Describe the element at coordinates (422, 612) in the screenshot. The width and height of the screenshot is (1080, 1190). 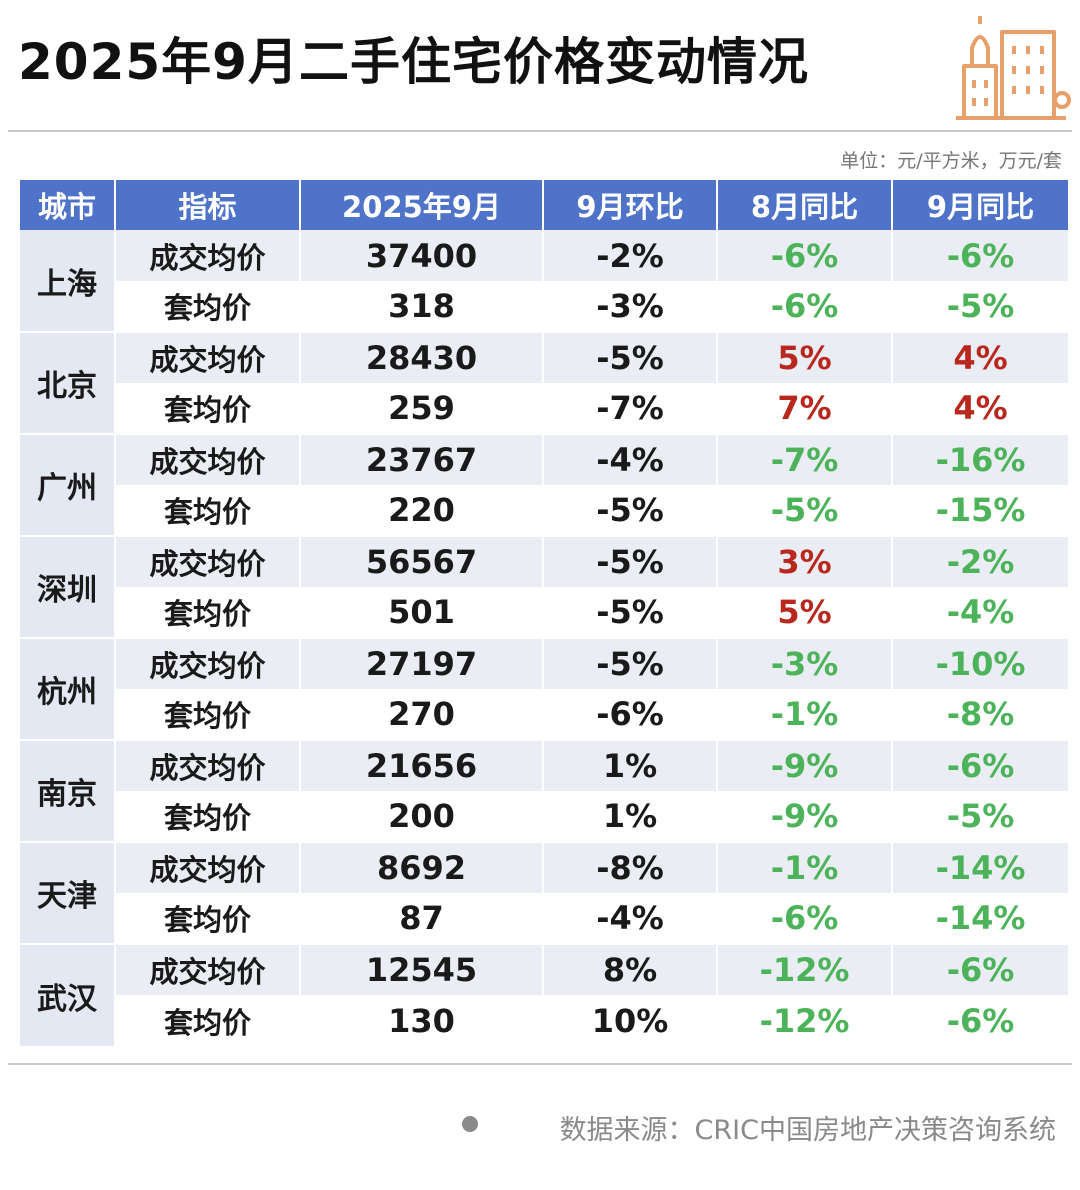
I see `cell-value: 501` at that location.